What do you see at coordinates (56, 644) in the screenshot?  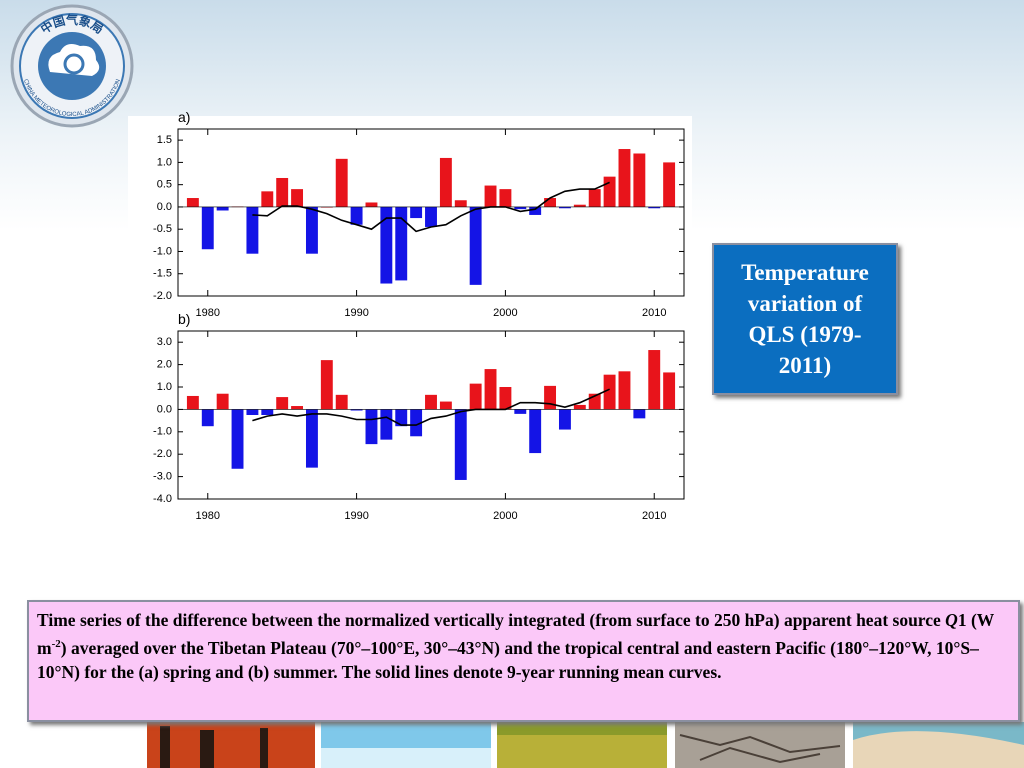 I see `caption-exponent: -2` at bounding box center [56, 644].